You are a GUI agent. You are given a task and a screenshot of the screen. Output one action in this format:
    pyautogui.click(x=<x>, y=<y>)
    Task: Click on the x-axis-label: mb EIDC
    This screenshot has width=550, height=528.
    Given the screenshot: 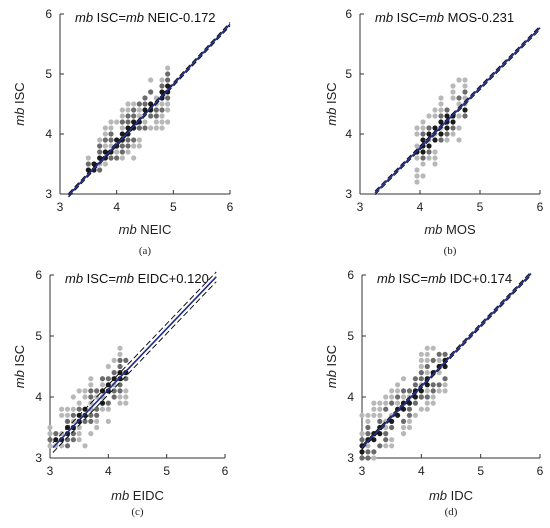 What is the action you would take?
    pyautogui.click(x=137, y=495)
    